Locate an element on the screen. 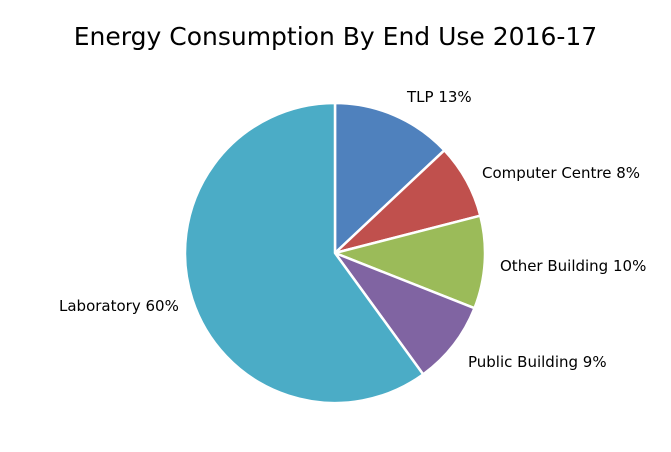  chart-title: Energy Consumption By End Use 2016-17 is located at coordinates (335, 36).